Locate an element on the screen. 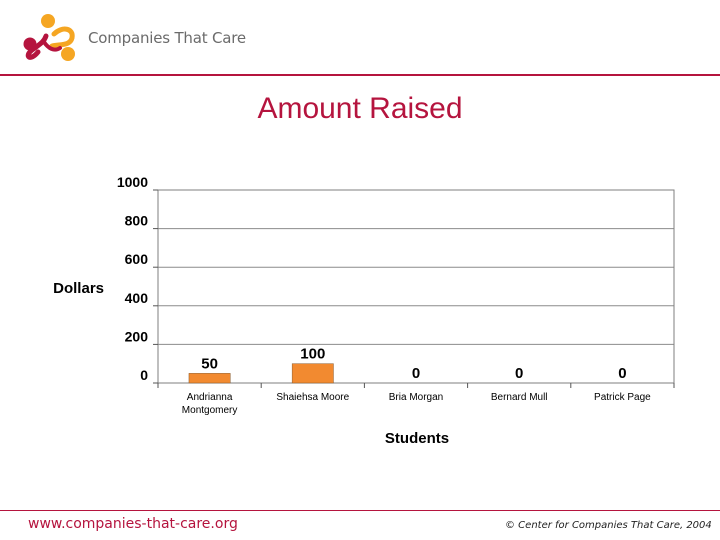  y-tick-label: 400 is located at coordinates (137, 298).